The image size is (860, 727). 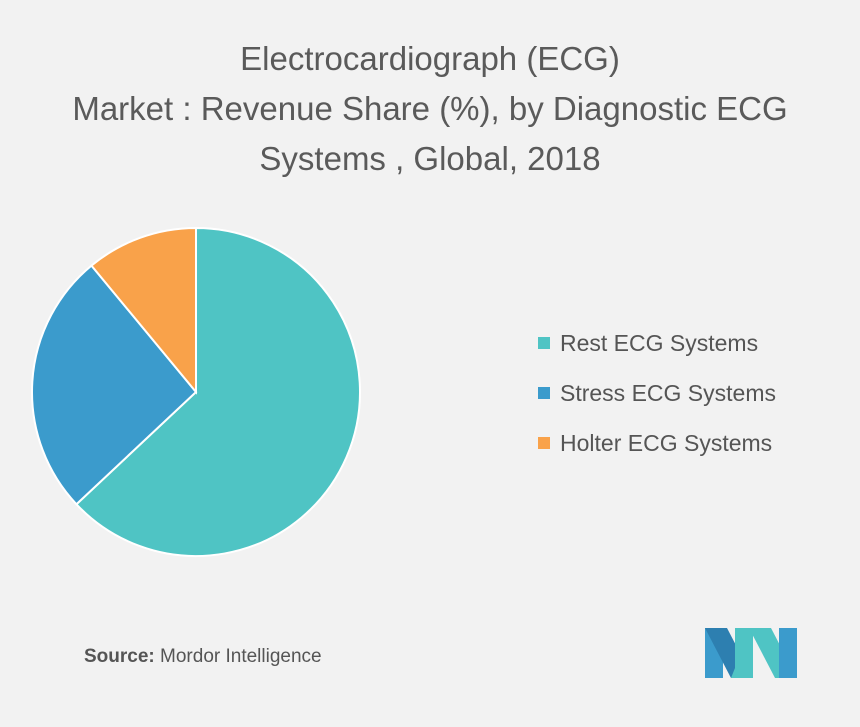 What do you see at coordinates (430, 158) in the screenshot?
I see `title-line-3: Systems , Global, 2018` at bounding box center [430, 158].